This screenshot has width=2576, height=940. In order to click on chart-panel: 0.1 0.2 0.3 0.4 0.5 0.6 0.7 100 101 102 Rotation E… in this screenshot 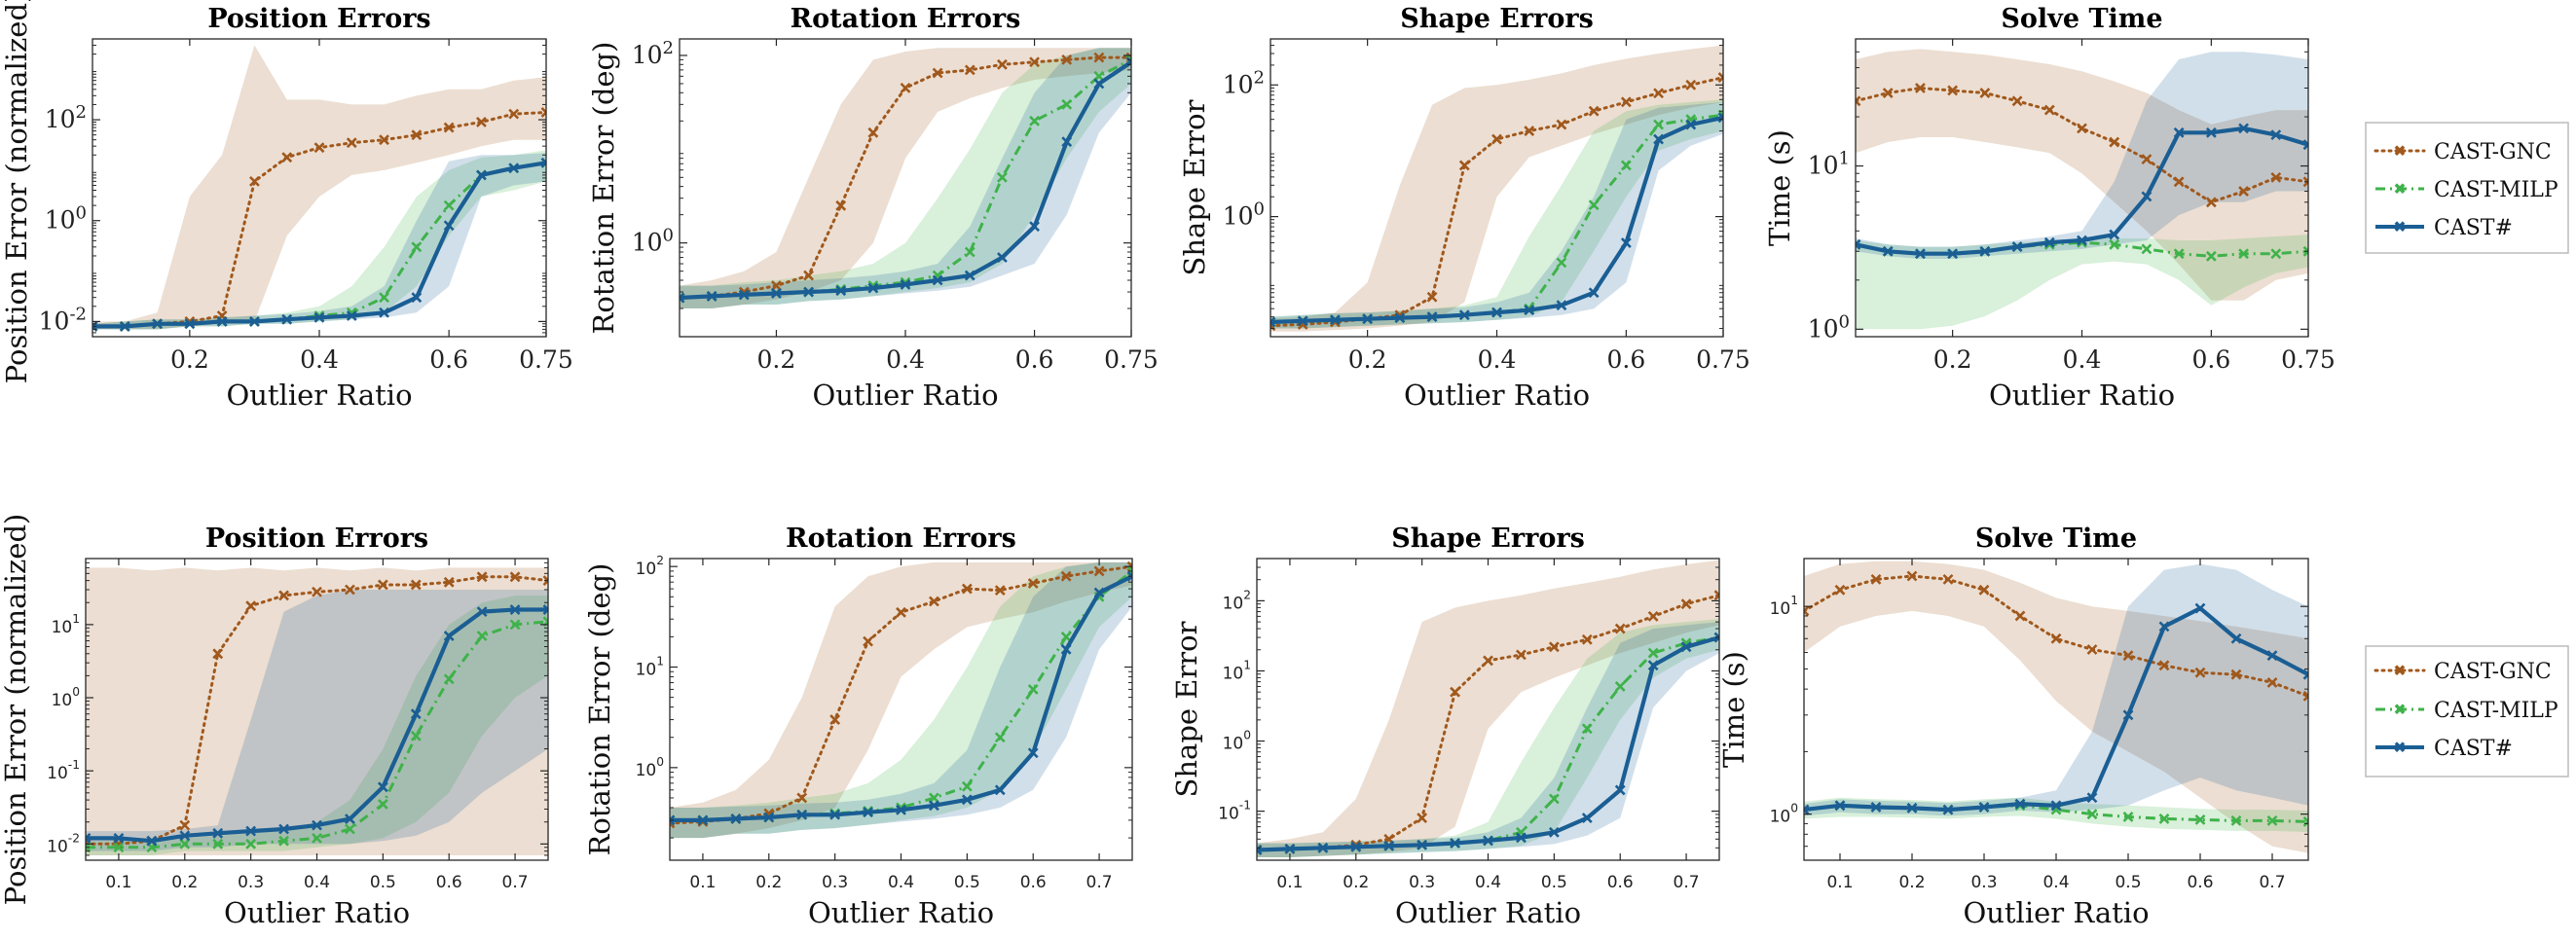, I will do `click(858, 727)`.